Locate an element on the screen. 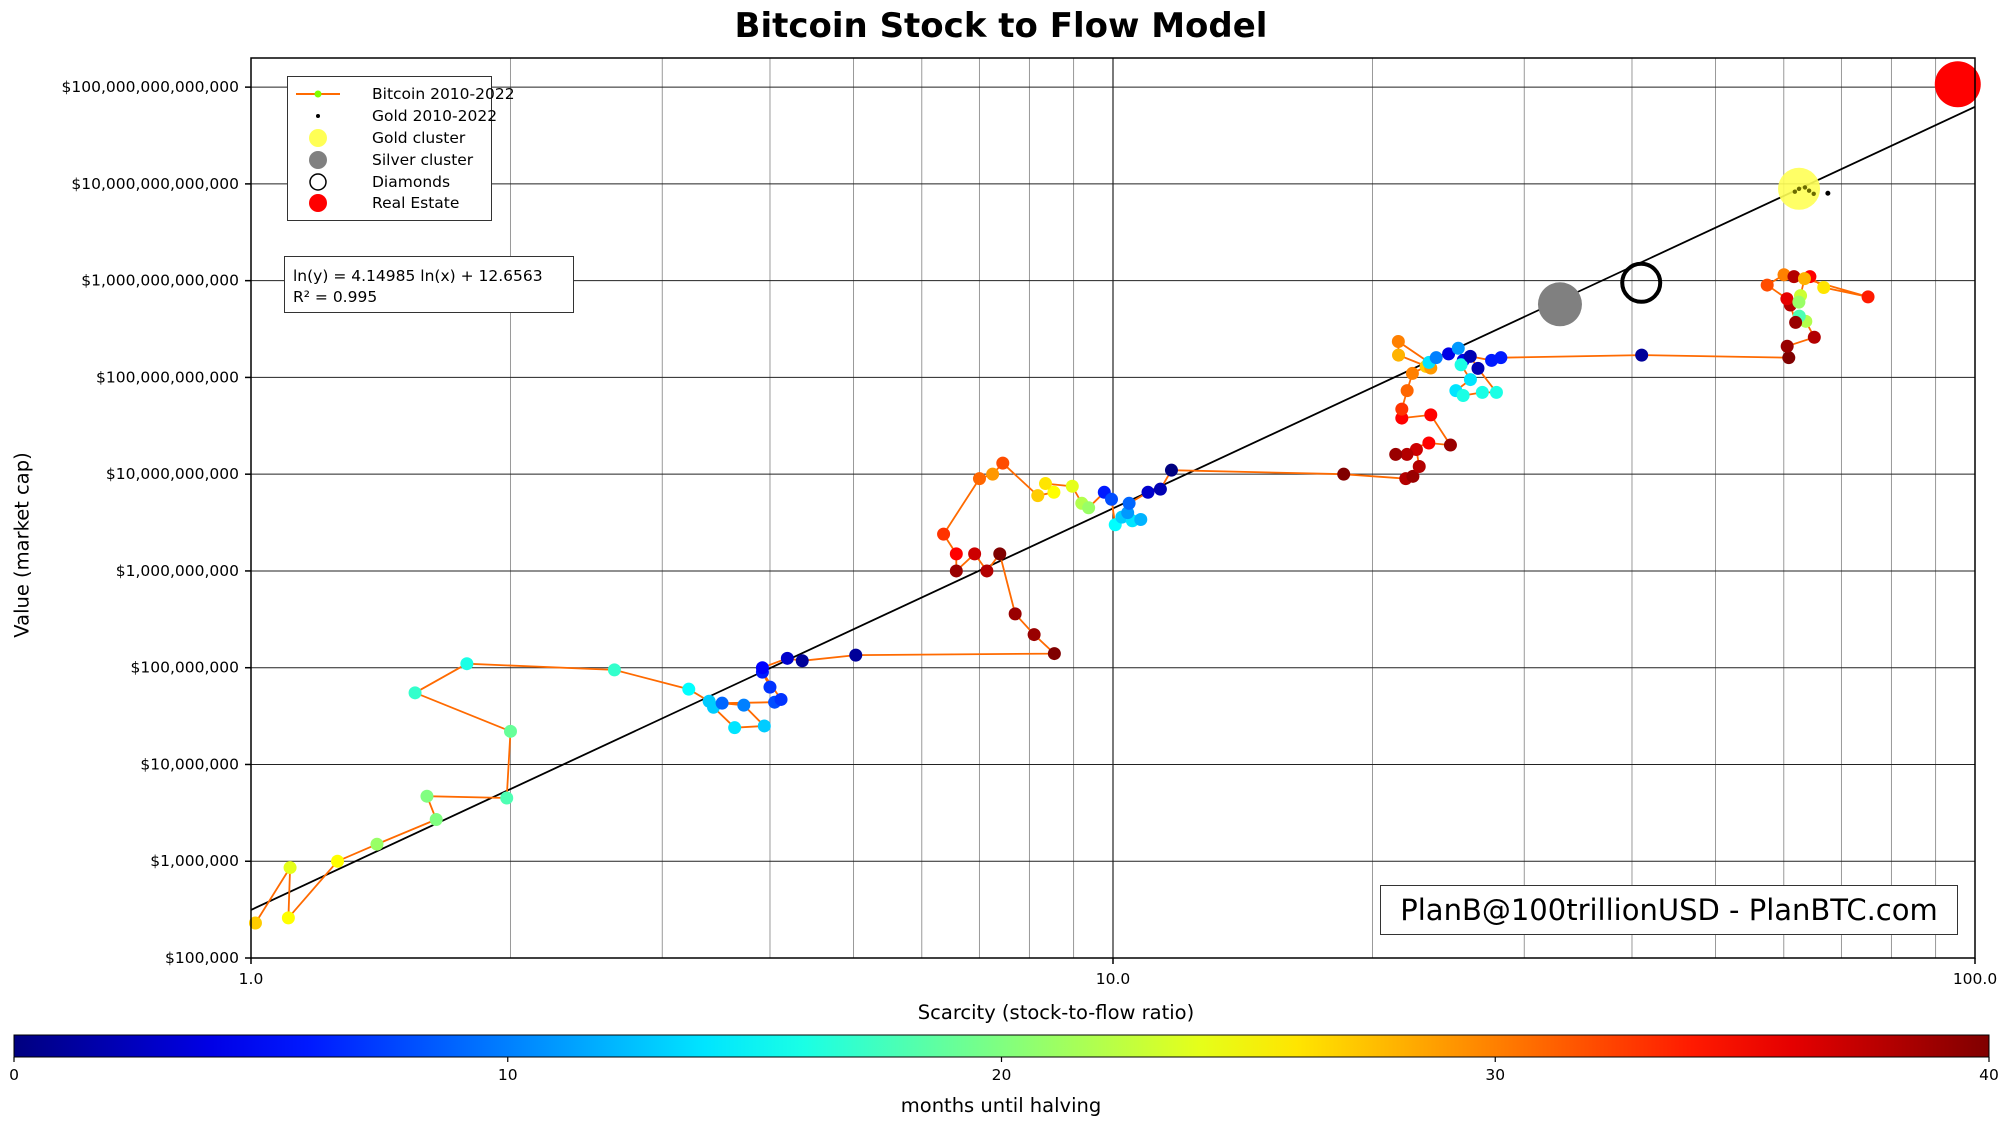 The width and height of the screenshot is (2002, 1127). colorbar-tick-label: 20 is located at coordinates (1002, 1075).